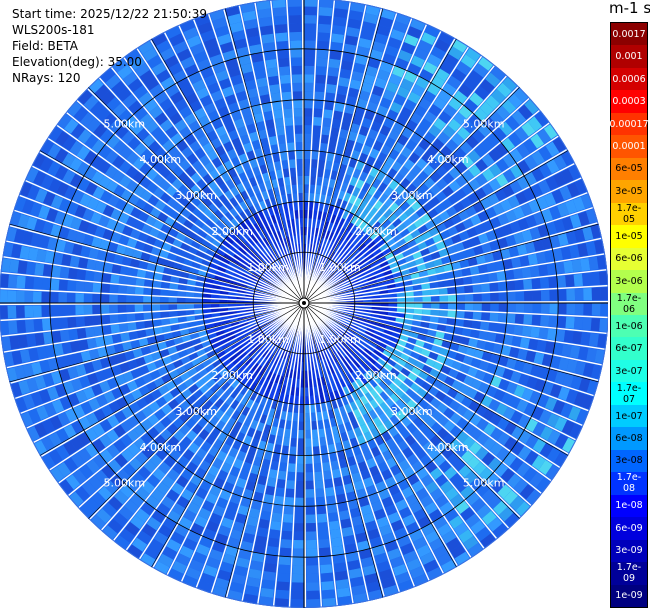  Describe the element at coordinates (629, 371) in the screenshot. I see `colorbar-level: 3e-07` at that location.